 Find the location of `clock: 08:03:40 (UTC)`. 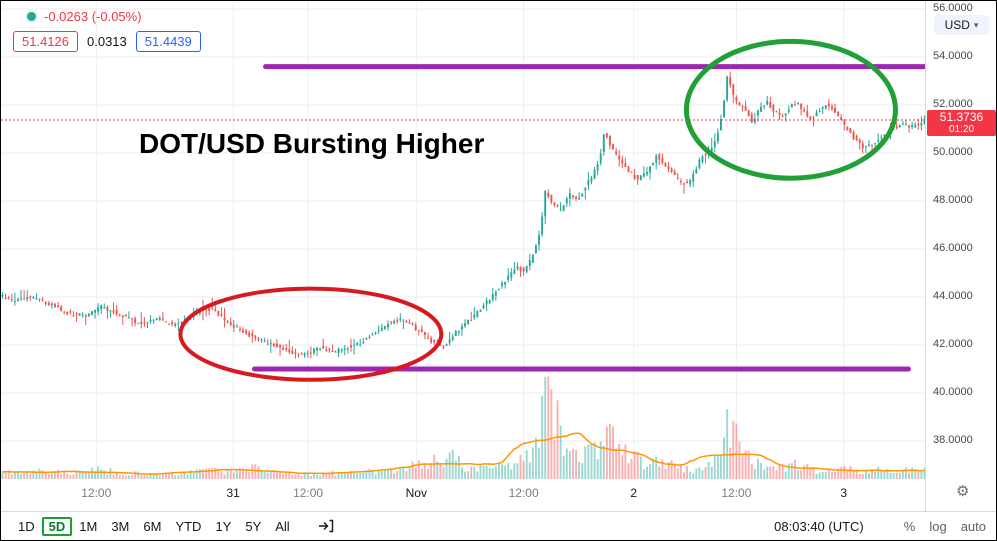

clock: 08:03:40 (UTC) is located at coordinates (819, 526).